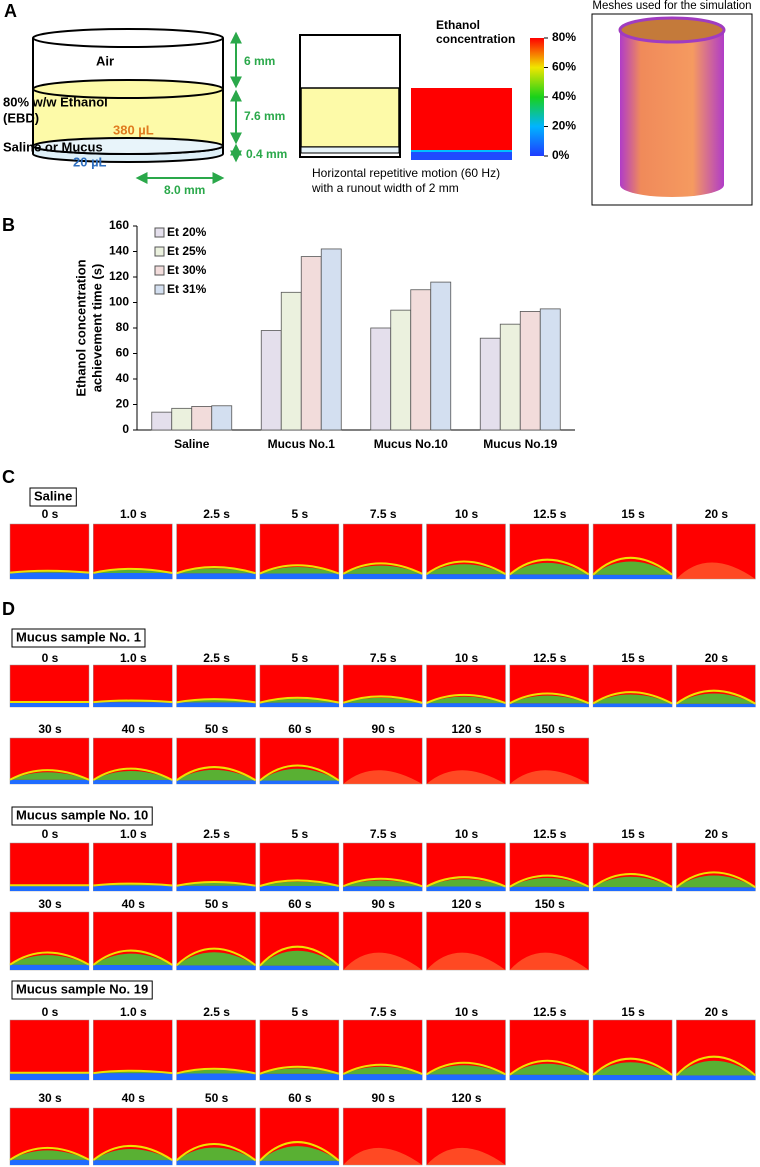 Image resolution: width=760 pixels, height=1167 pixels. I want to click on panel-letter: B, so click(8, 225).